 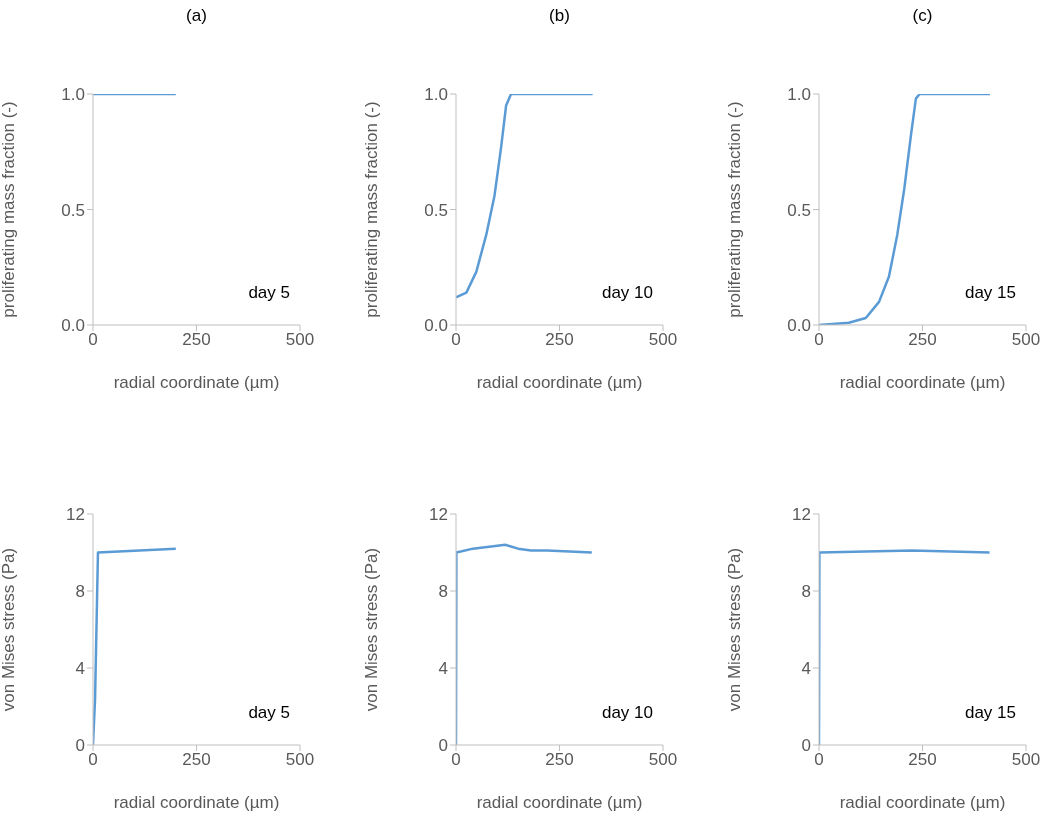 What do you see at coordinates (559, 16) in the screenshot?
I see `chart-title: (b)` at bounding box center [559, 16].